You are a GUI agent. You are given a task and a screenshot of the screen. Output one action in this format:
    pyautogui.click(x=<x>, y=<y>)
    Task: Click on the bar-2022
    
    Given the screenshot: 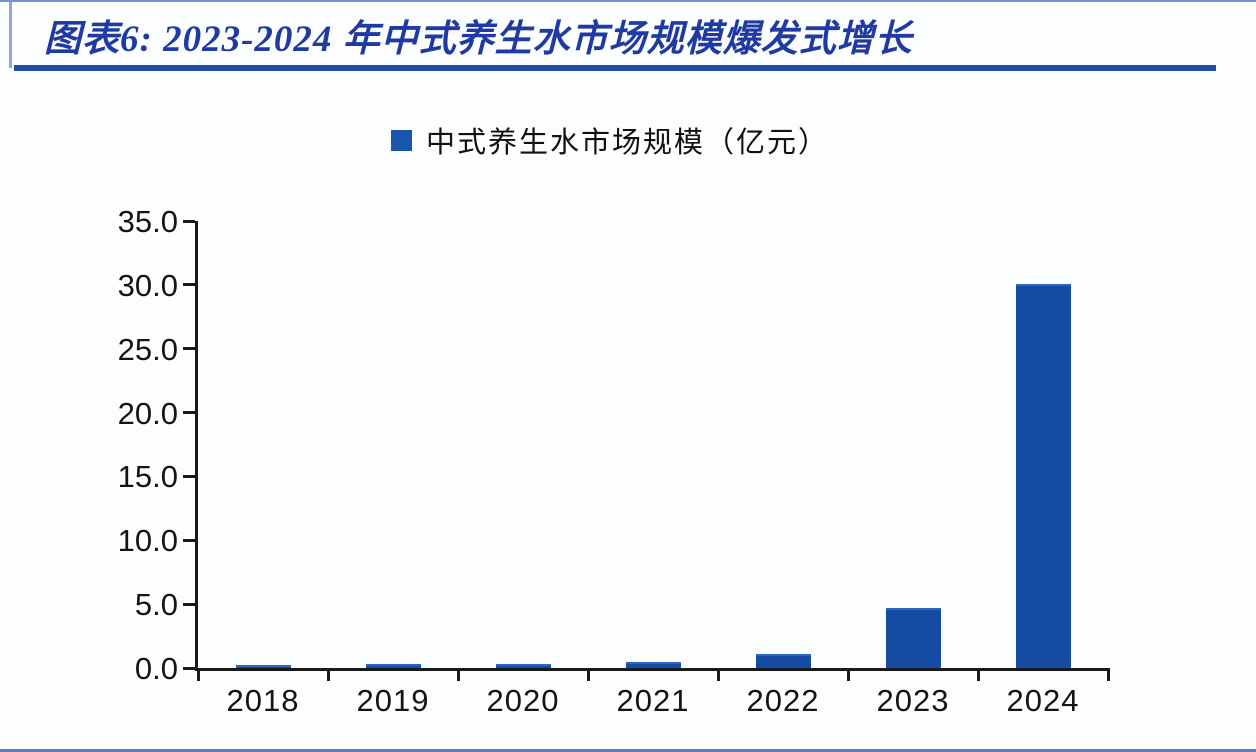 What is the action you would take?
    pyautogui.click(x=783, y=660)
    